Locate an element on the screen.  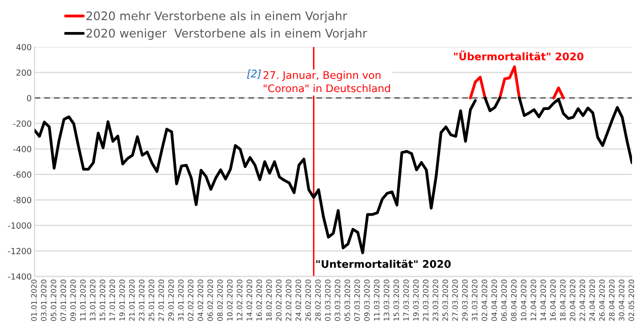
legend-label: 2020 weniger Verstorbene als in einem Vorjahr is located at coordinates (227, 34).